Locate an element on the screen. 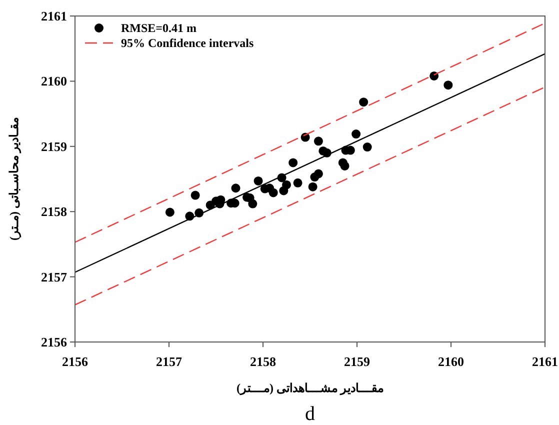  x-tick-label: 2156 is located at coordinates (75, 361).